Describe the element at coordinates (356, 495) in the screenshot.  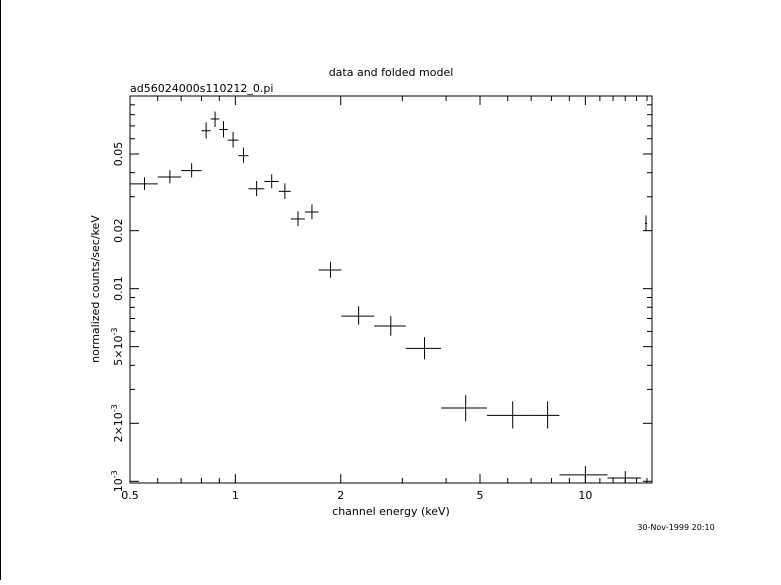
I see `x-axis-tick-labels: 0.5 1 2 5 10` at that location.